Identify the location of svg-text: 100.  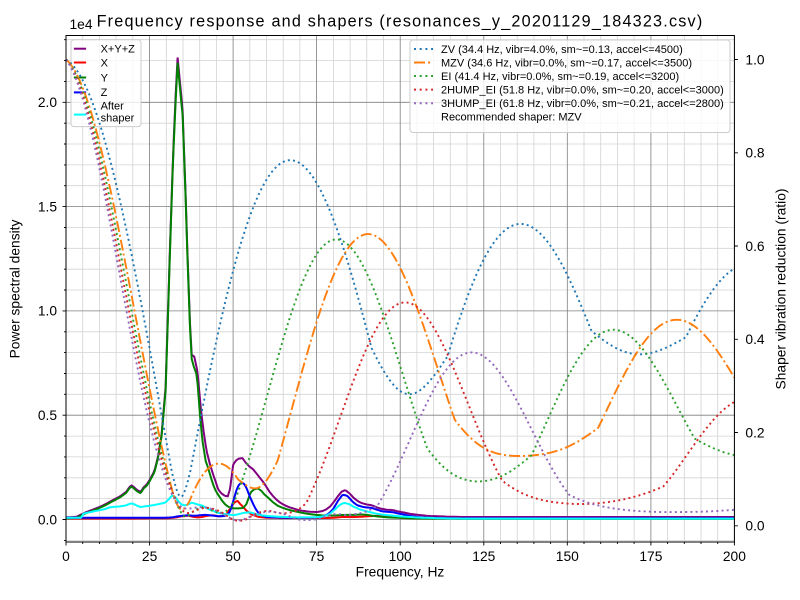
(400, 556).